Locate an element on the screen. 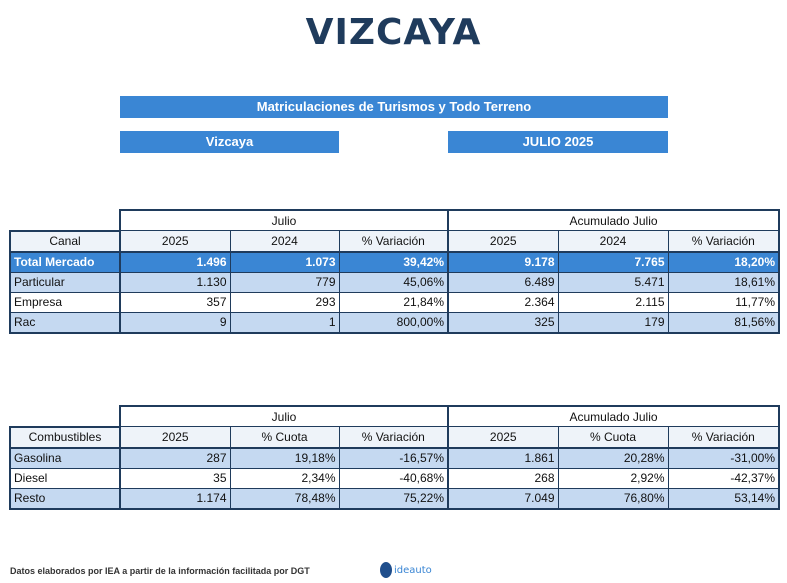  table-cell: 11,77% is located at coordinates (724, 302).